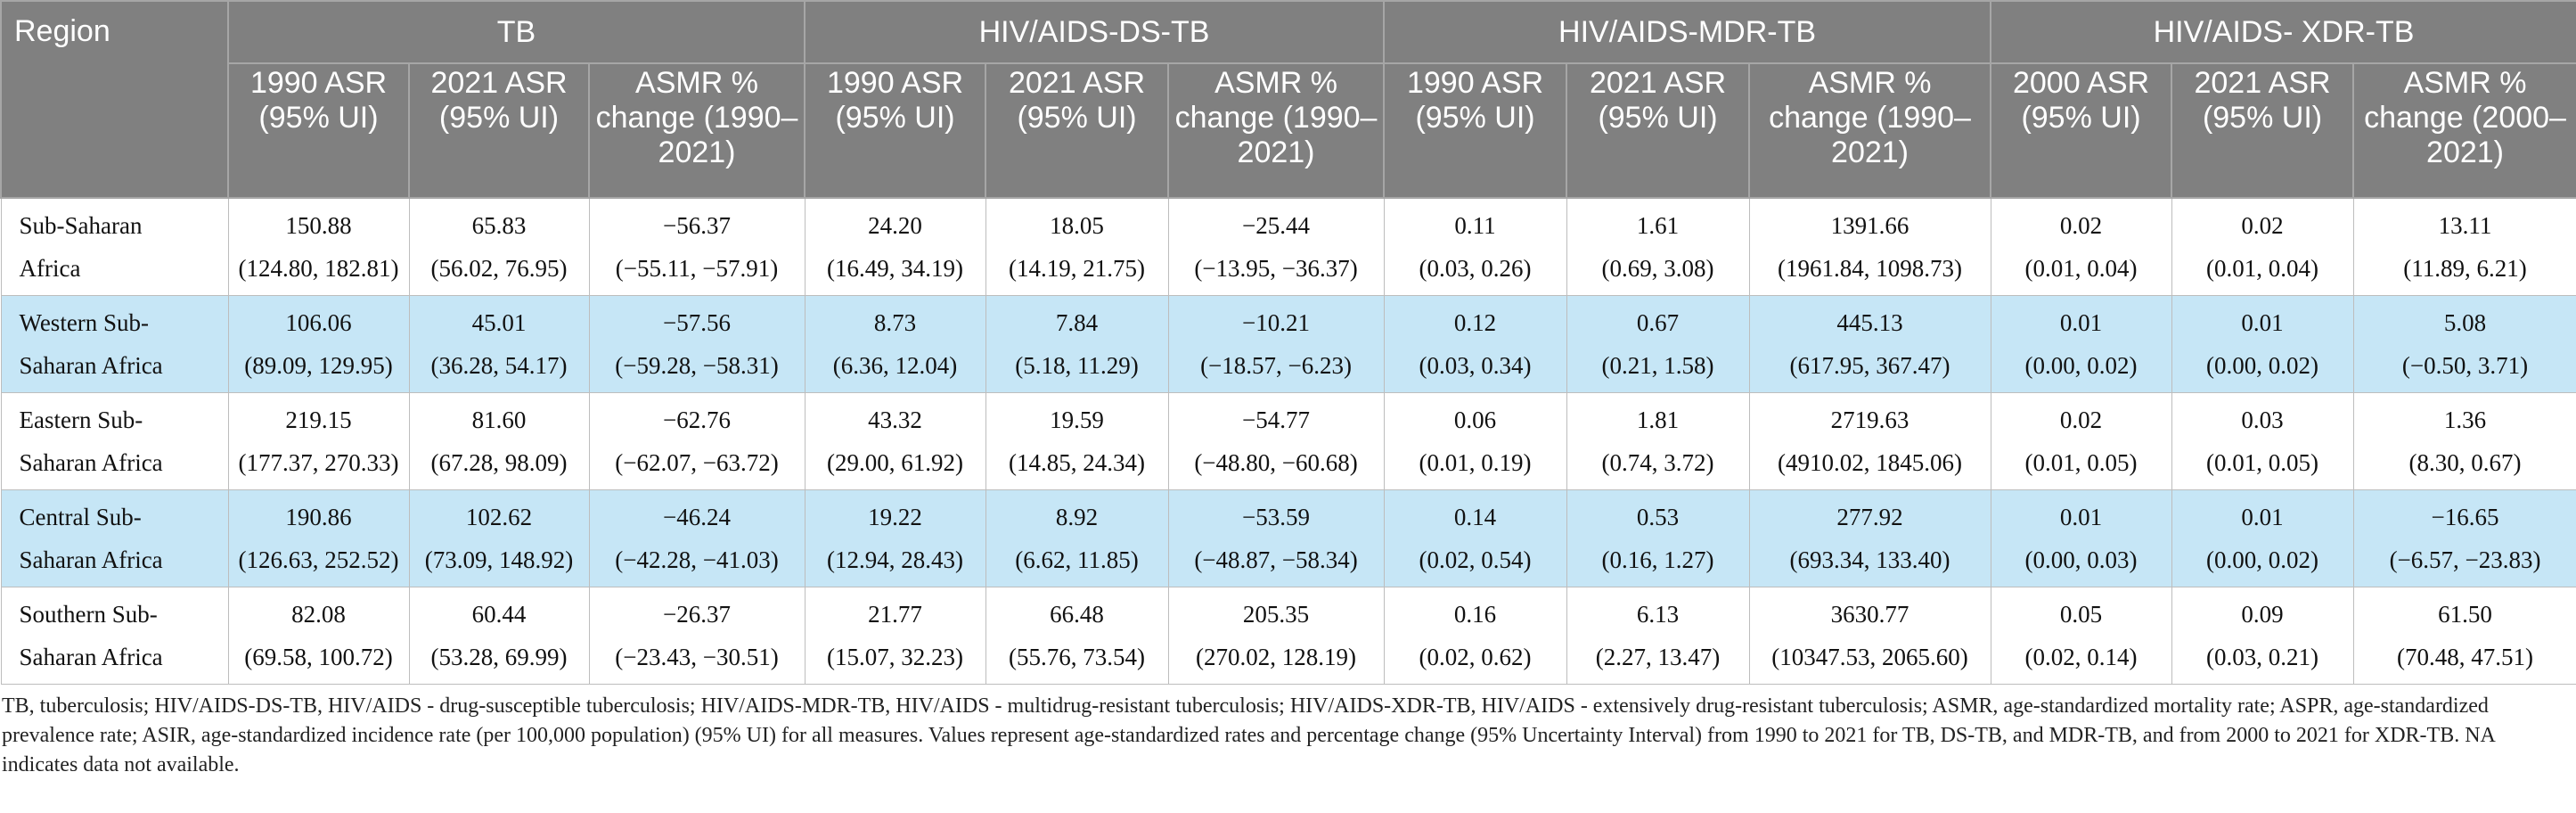  I want to click on value-cell: 21.77 (15.07, 32.23), so click(895, 636).